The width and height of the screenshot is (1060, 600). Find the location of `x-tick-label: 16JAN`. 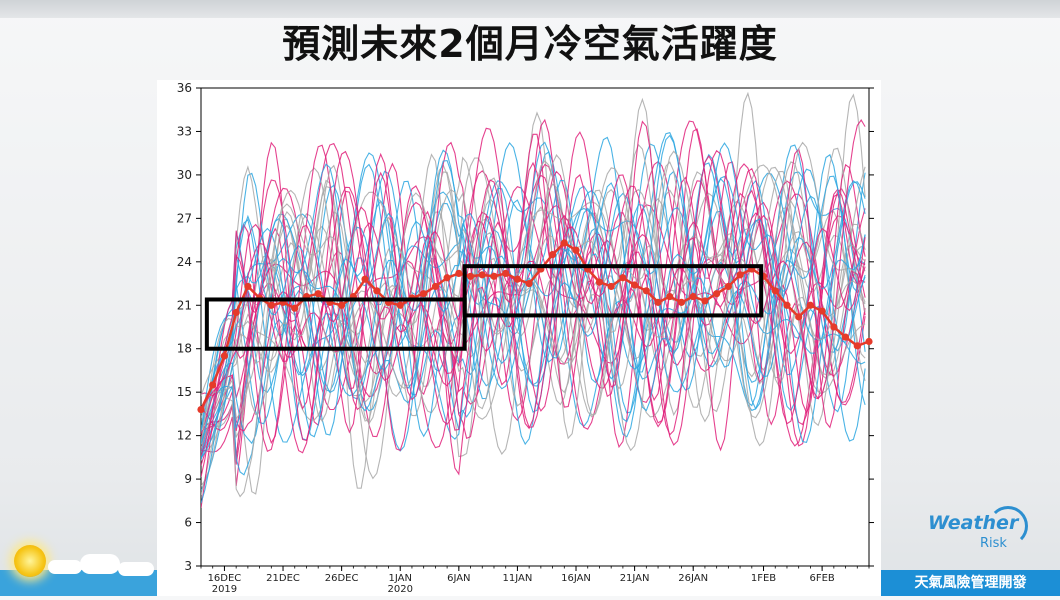

x-tick-label: 16JAN is located at coordinates (576, 578).